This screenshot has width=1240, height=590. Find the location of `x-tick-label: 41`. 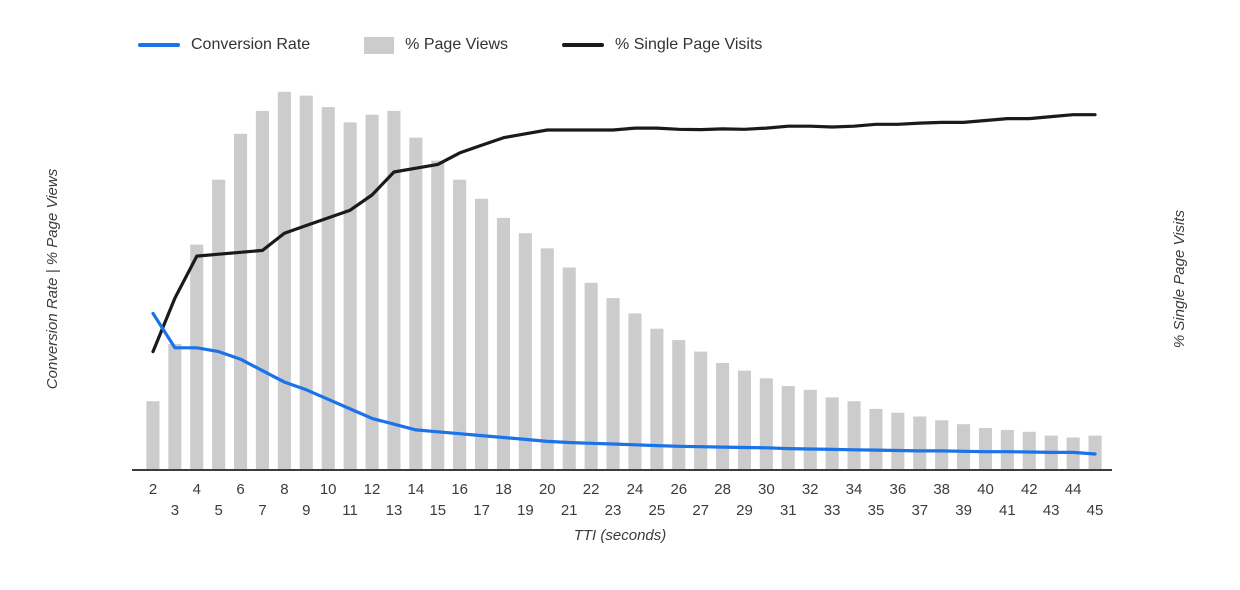

x-tick-label: 41 is located at coordinates (1007, 510).